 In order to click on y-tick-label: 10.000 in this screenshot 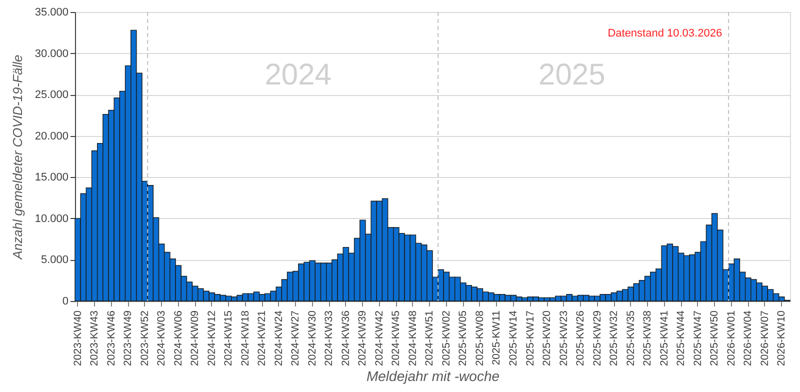, I will do `click(51, 218)`.